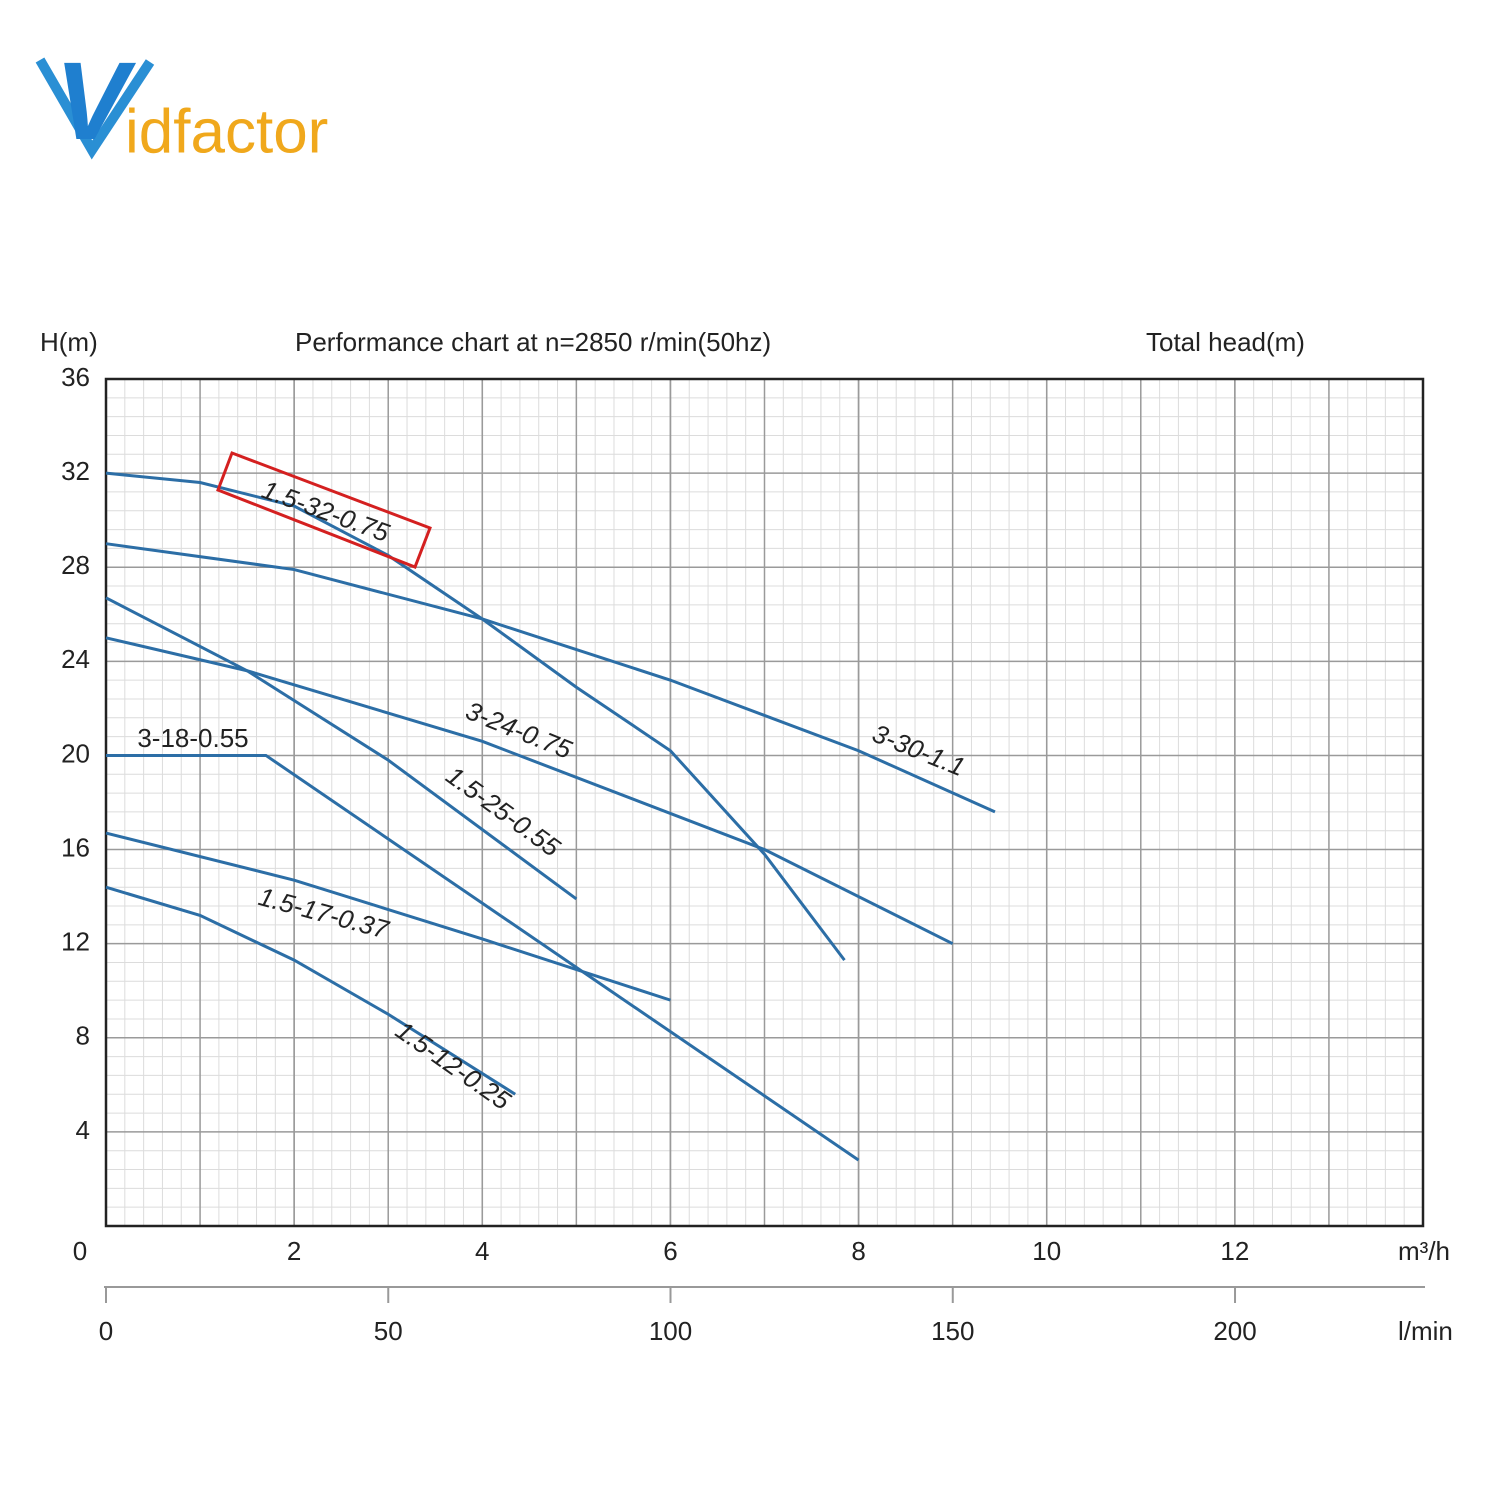 This screenshot has width=1500, height=1505. What do you see at coordinates (670, 1331) in the screenshot?
I see `x2-tick-label: 100` at bounding box center [670, 1331].